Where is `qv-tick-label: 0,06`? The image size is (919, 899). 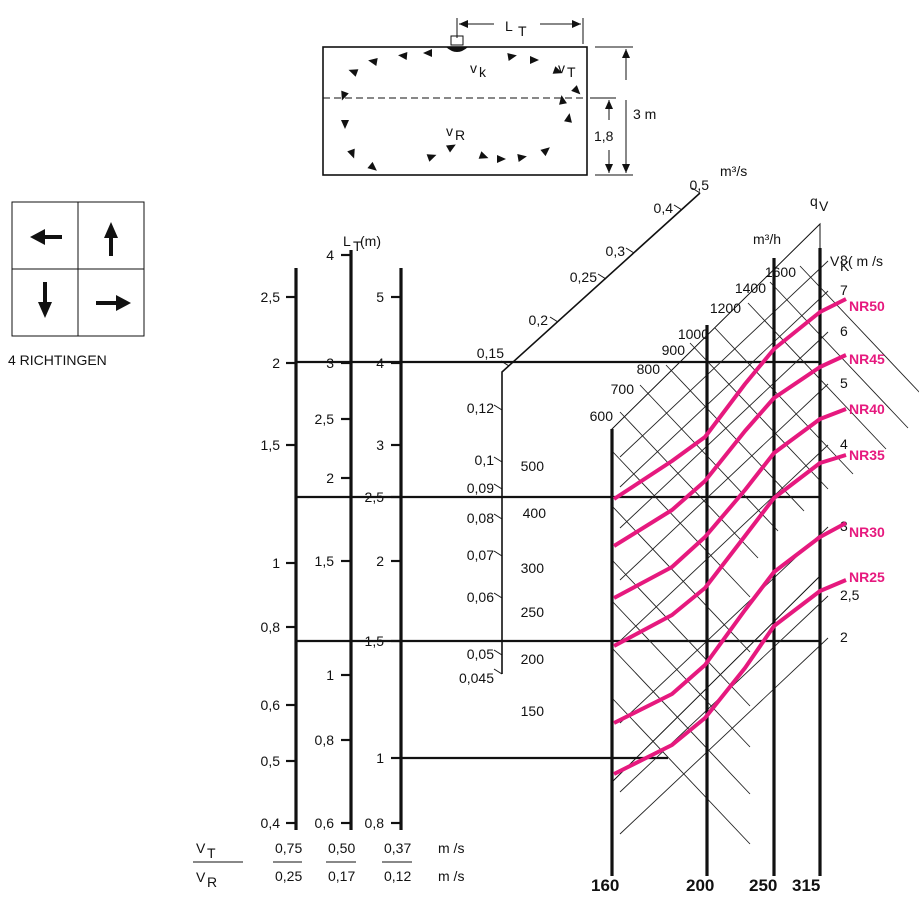 qv-tick-label: 0,06 is located at coordinates (480, 597).